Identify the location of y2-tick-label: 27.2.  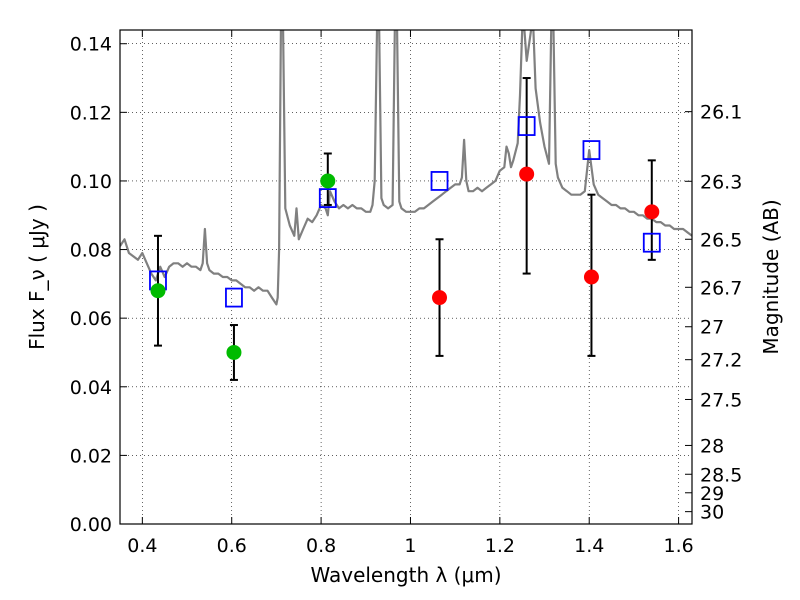
(721, 361).